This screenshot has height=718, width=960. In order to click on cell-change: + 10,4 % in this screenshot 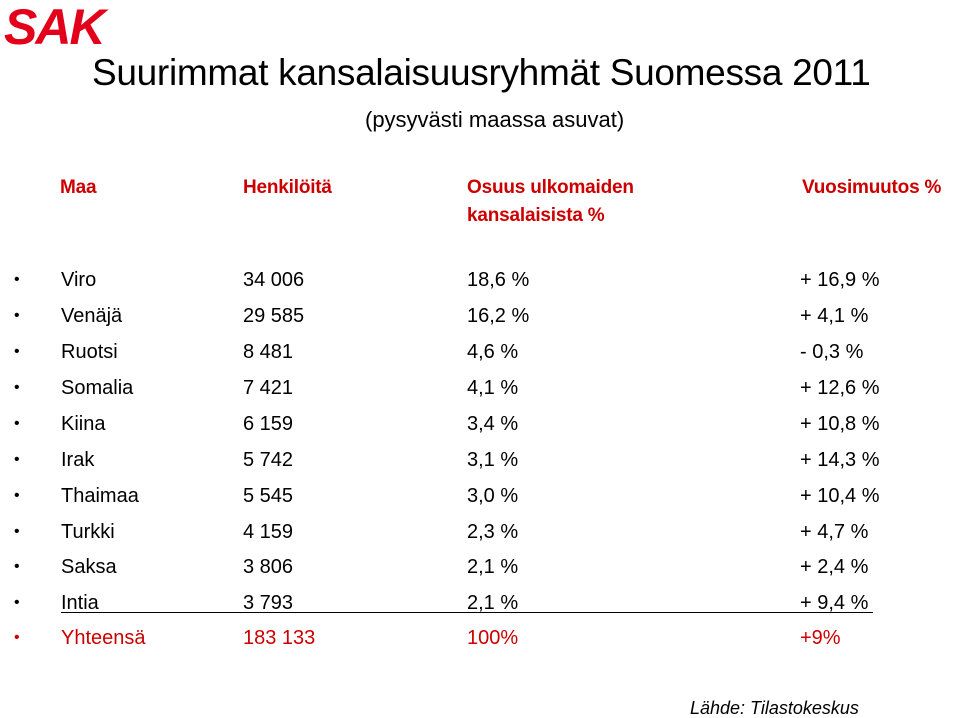, I will do `click(840, 496)`.